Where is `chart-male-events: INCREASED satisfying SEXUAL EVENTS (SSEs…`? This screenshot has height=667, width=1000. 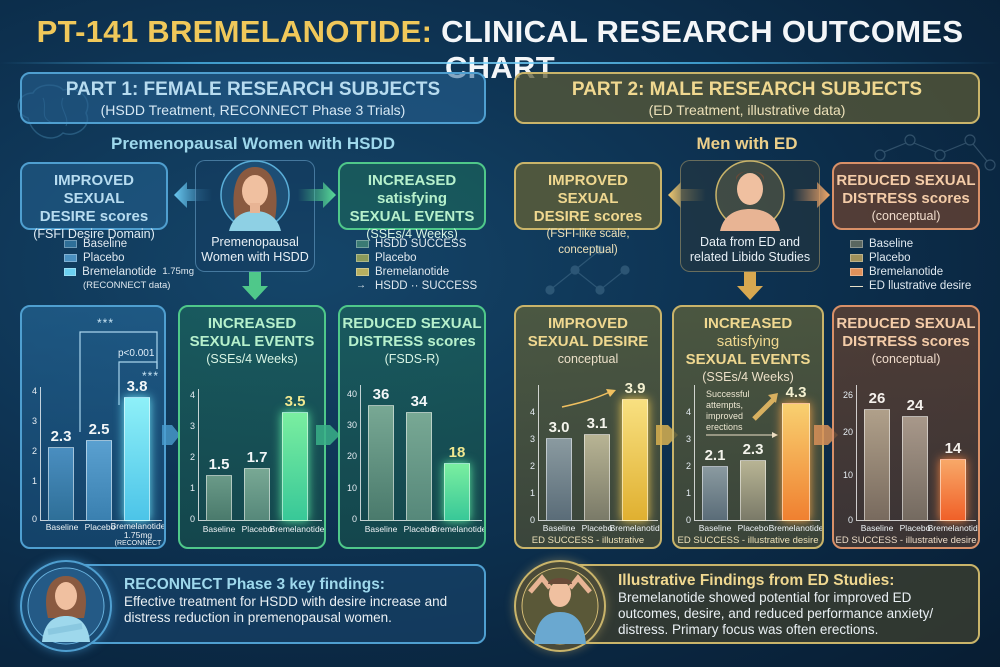 chart-male-events: INCREASED satisfying SEXUAL EVENTS (SSEs… is located at coordinates (748, 427).